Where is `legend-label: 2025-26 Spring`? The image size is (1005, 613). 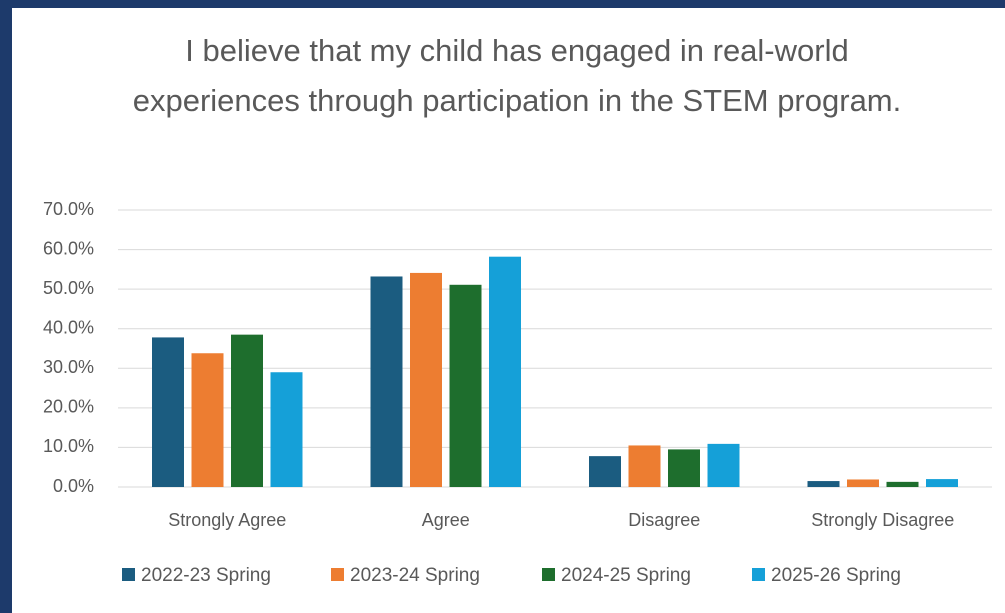 legend-label: 2025-26 Spring is located at coordinates (836, 575).